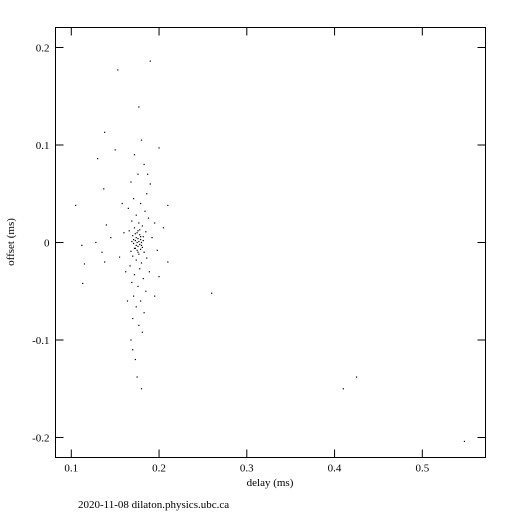 Image resolution: width=512 pixels, height=512 pixels. What do you see at coordinates (247, 469) in the screenshot?
I see `x-tick-label: 0.3` at bounding box center [247, 469].